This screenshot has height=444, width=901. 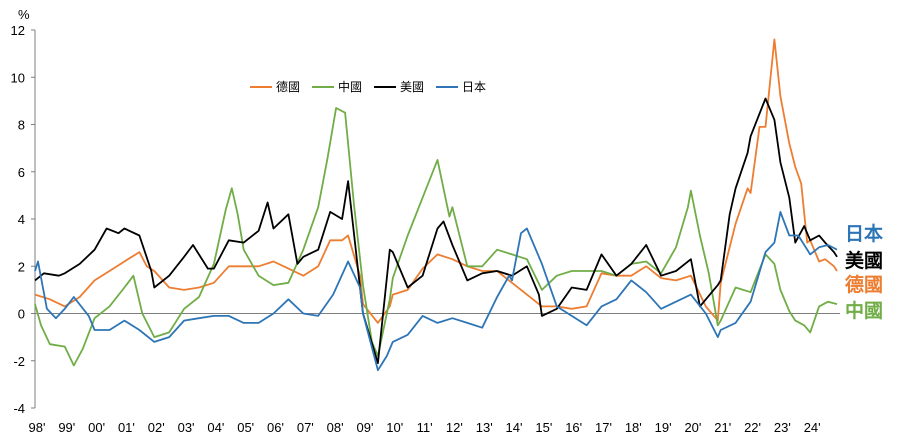 I want to click on legend-label: 美國, so click(x=412, y=87).